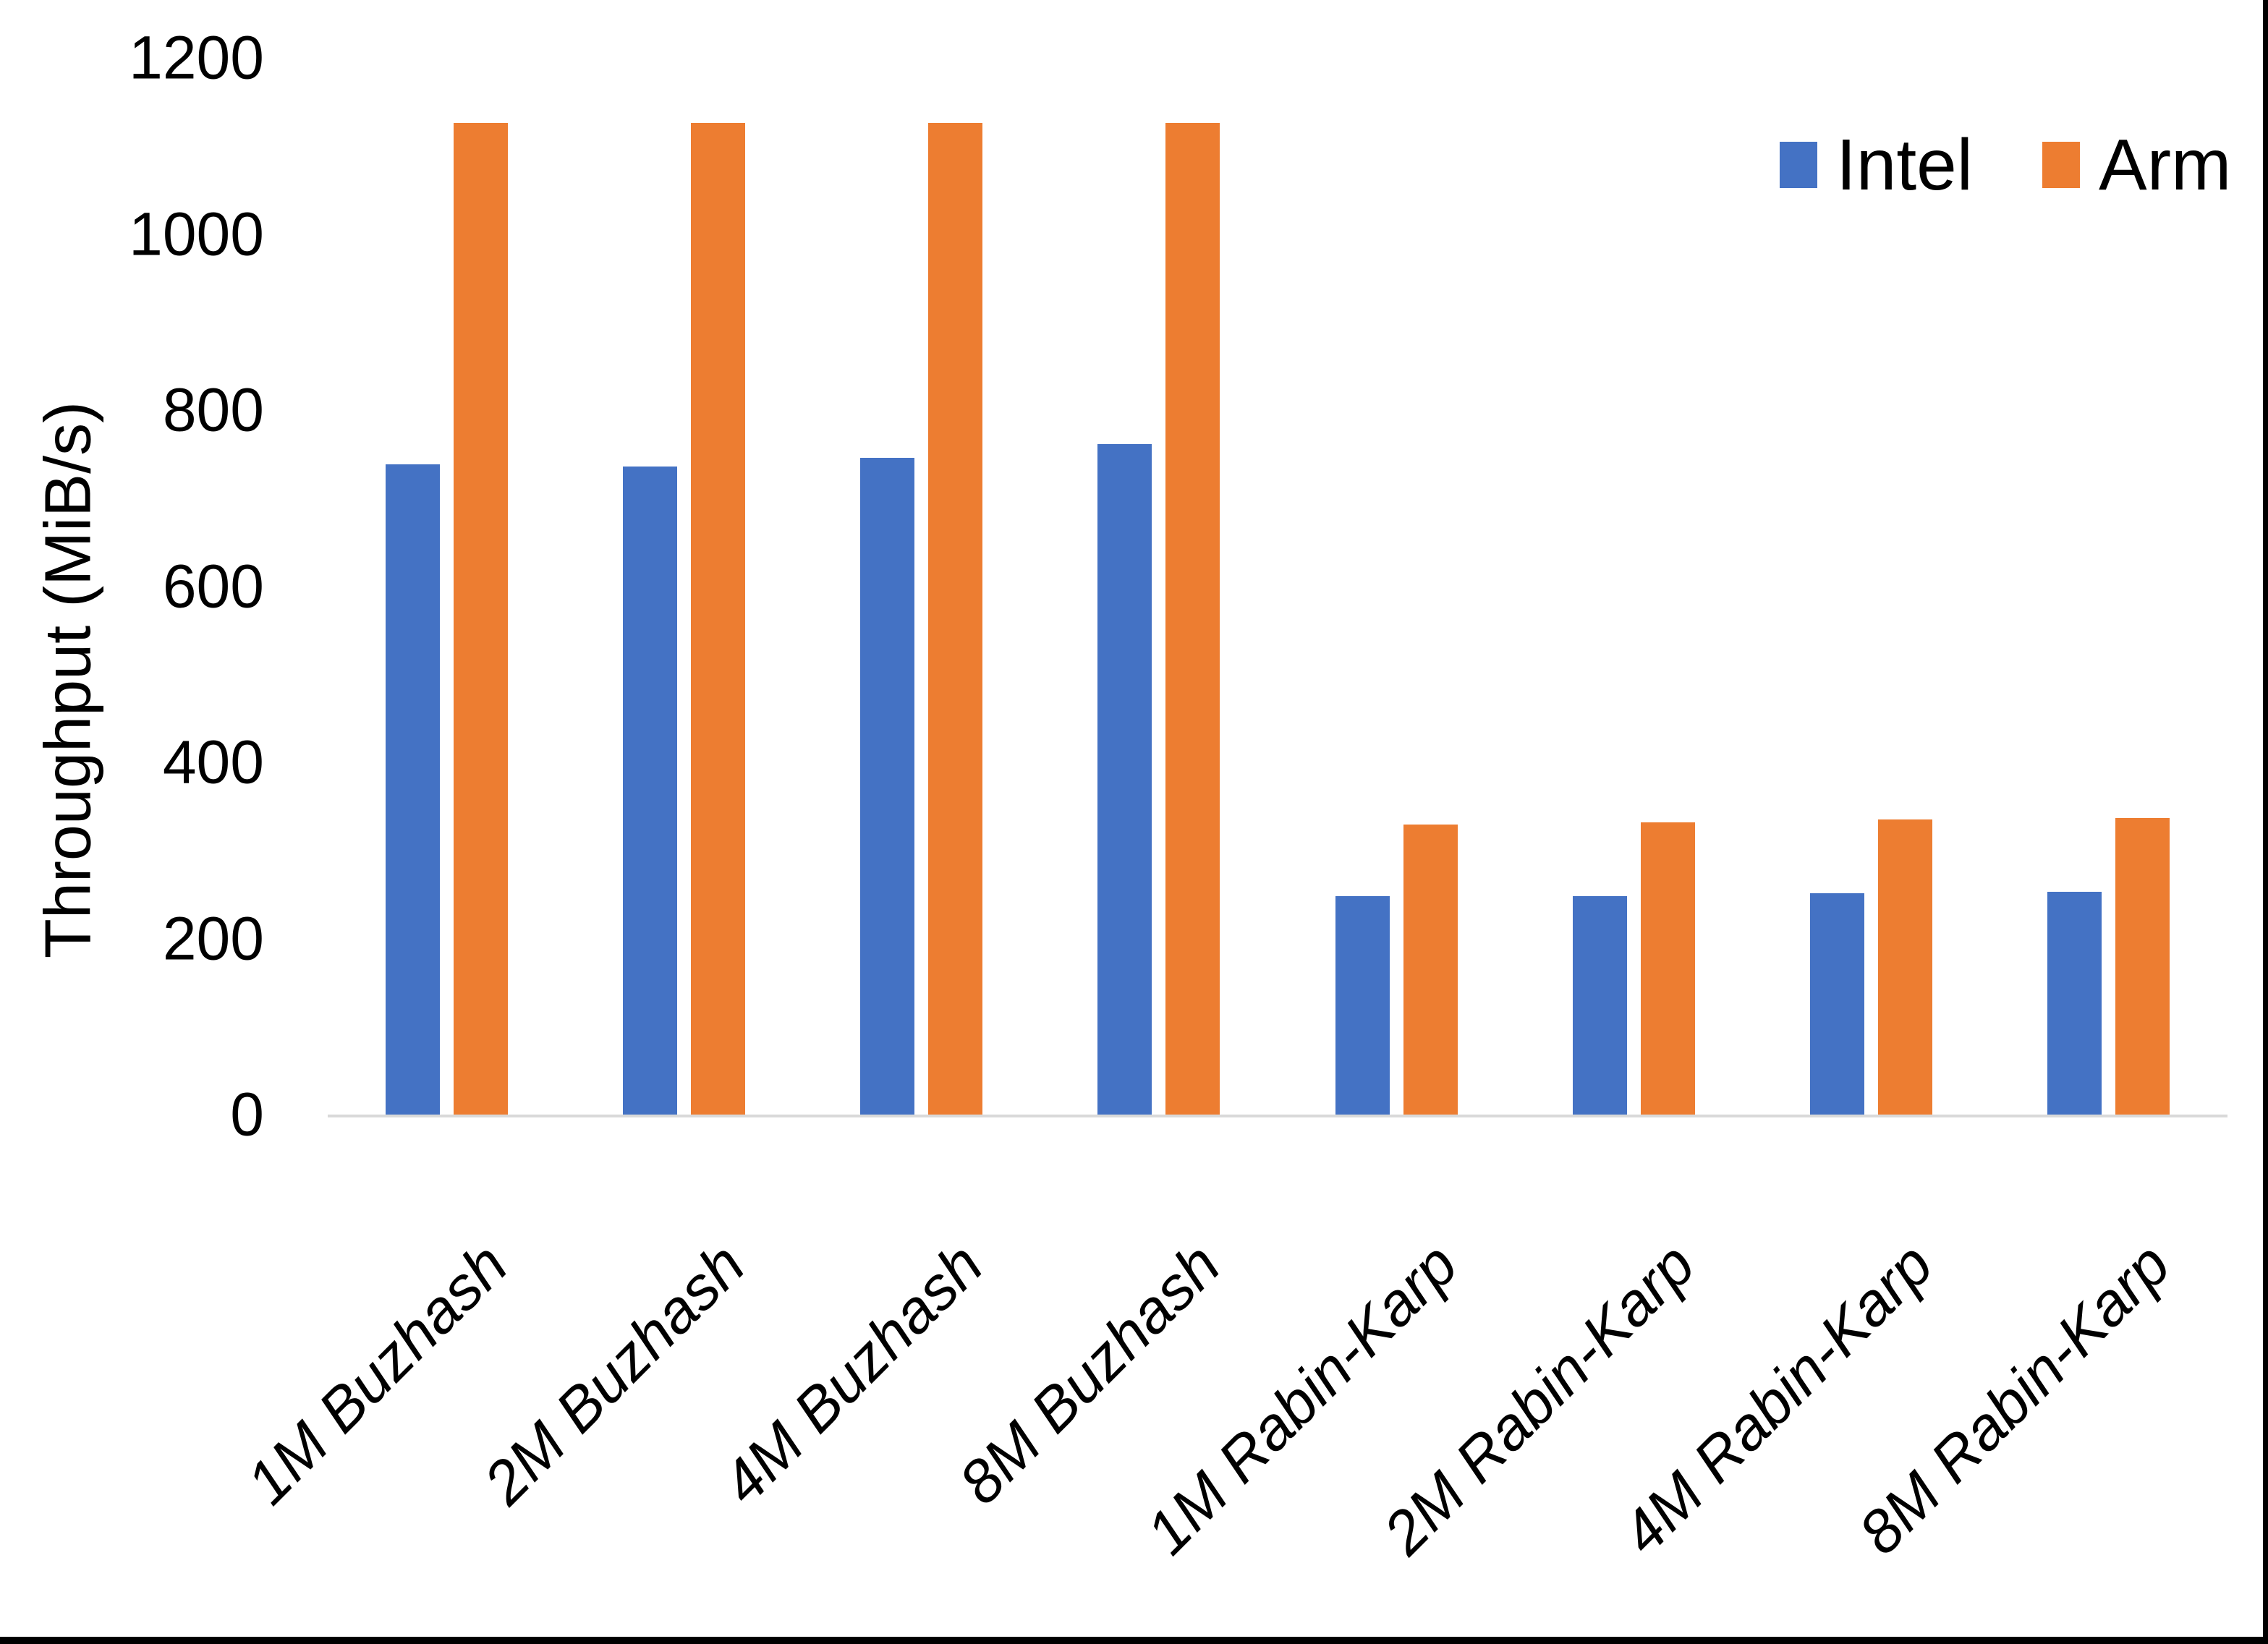 The image size is (2268, 1644). I want to click on x-axis-line, so click(1277, 1116).